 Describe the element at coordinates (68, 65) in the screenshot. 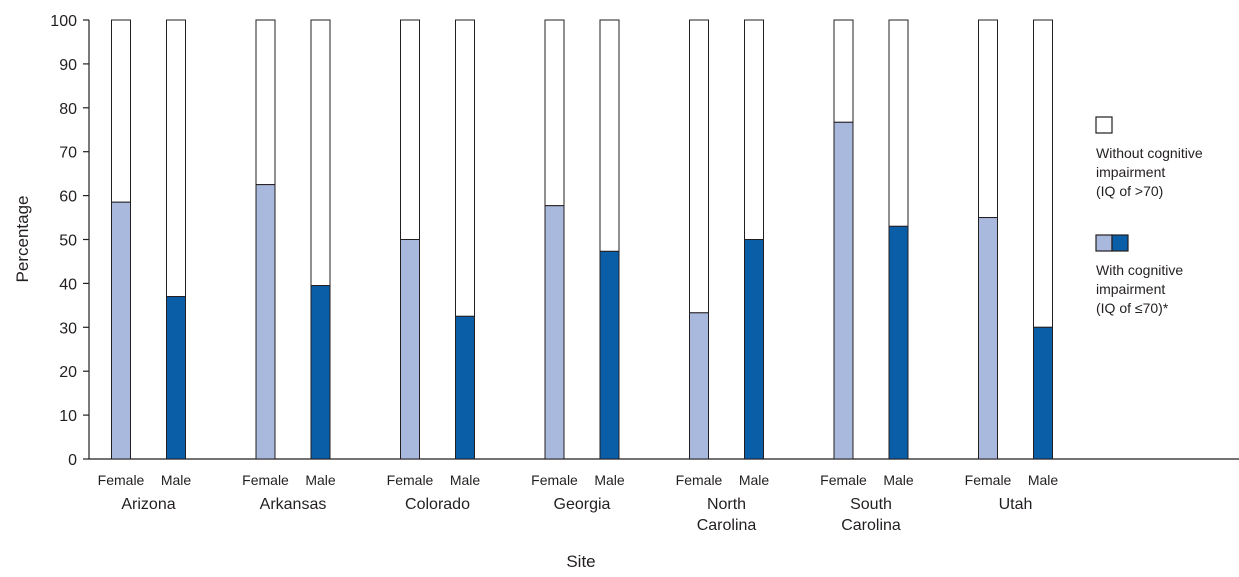

I see `y-tick-label: 90` at that location.